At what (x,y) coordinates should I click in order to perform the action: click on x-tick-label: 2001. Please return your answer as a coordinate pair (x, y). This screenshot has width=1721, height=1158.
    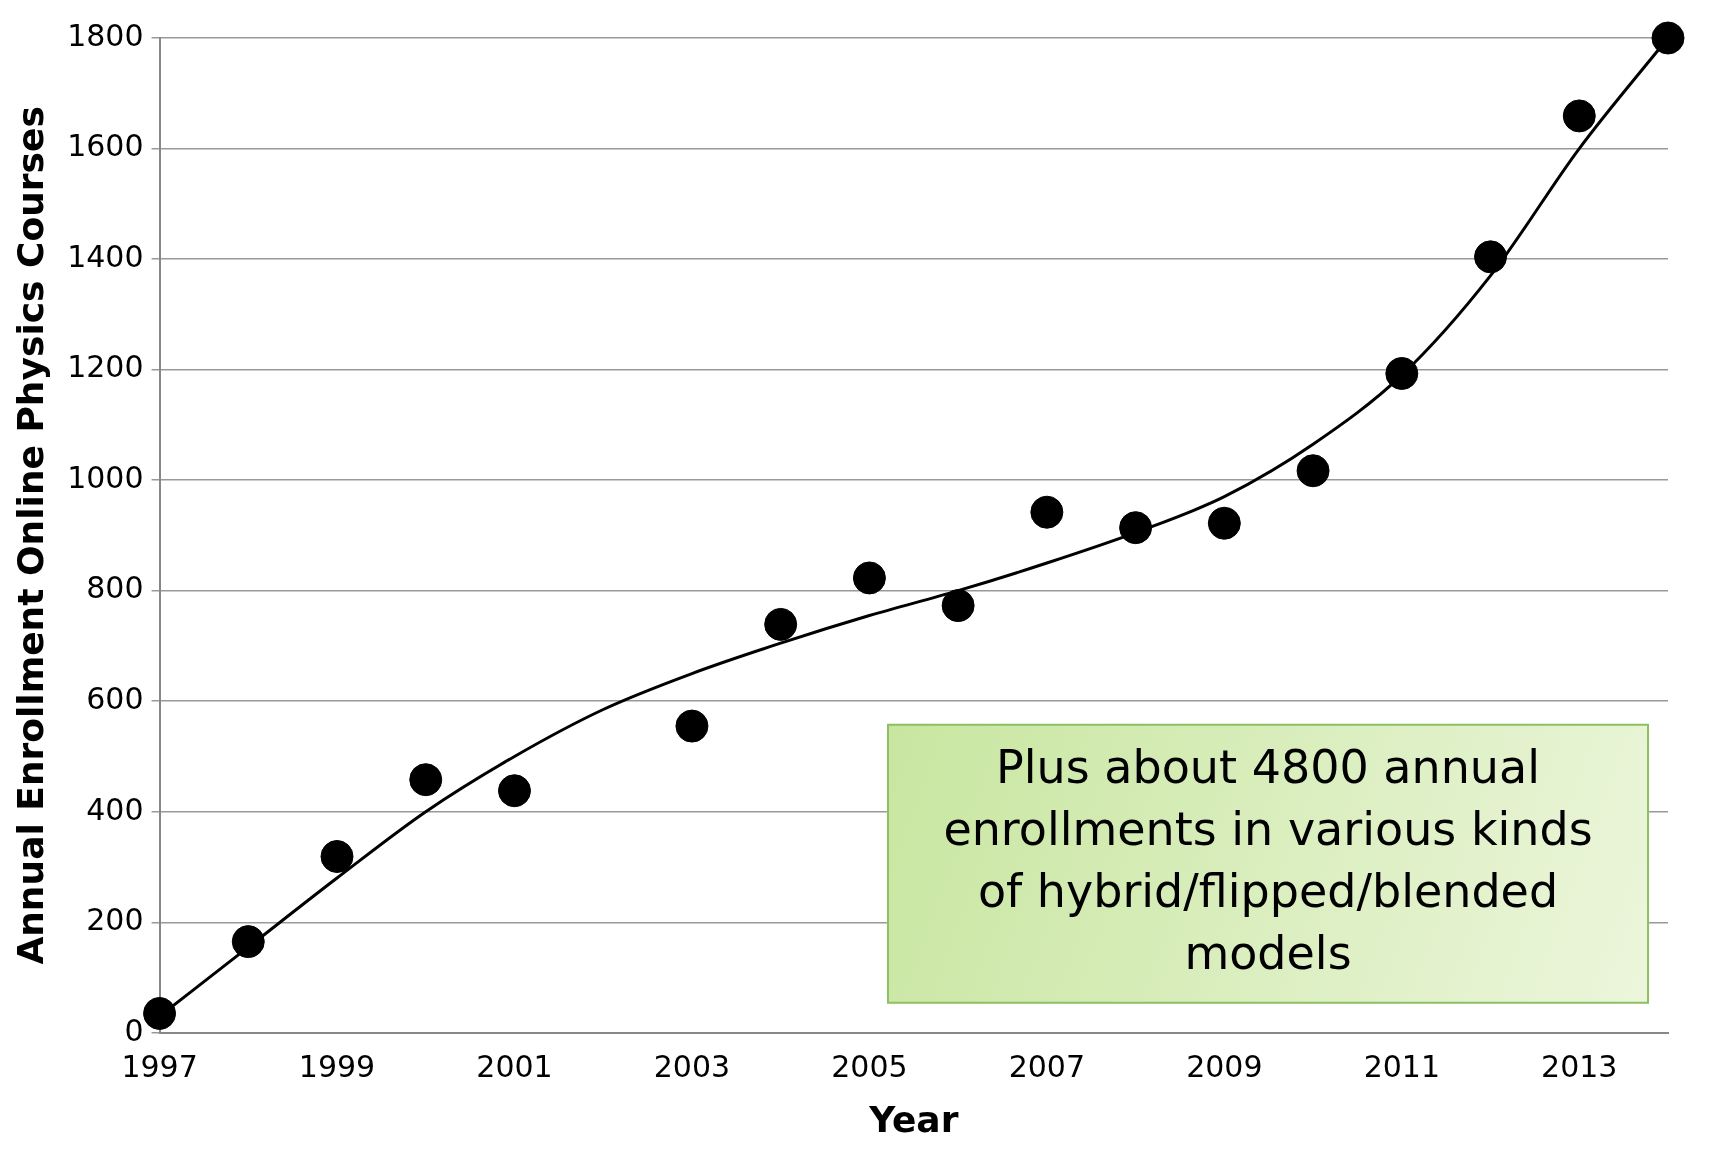
    Looking at the image, I should click on (514, 1066).